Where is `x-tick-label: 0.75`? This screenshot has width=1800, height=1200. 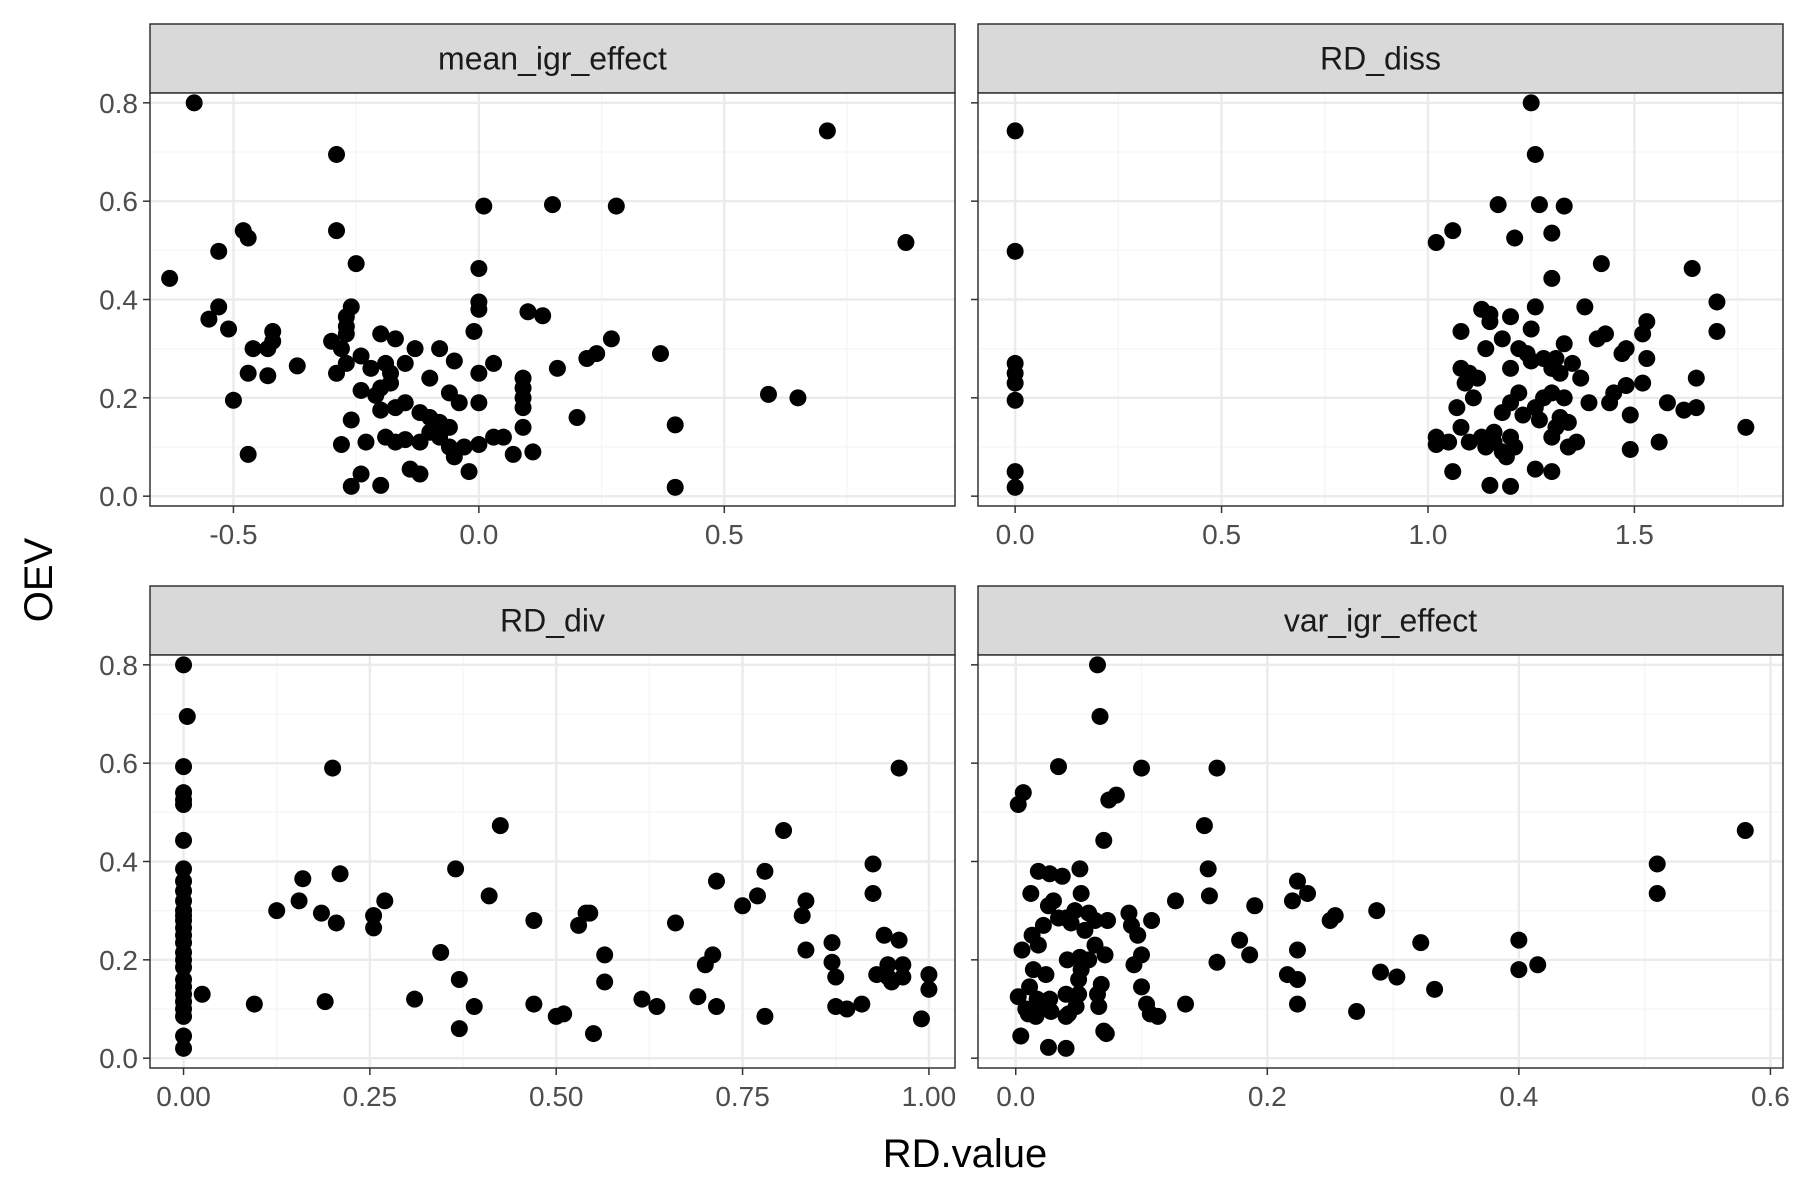
x-tick-label: 0.75 is located at coordinates (742, 1096).